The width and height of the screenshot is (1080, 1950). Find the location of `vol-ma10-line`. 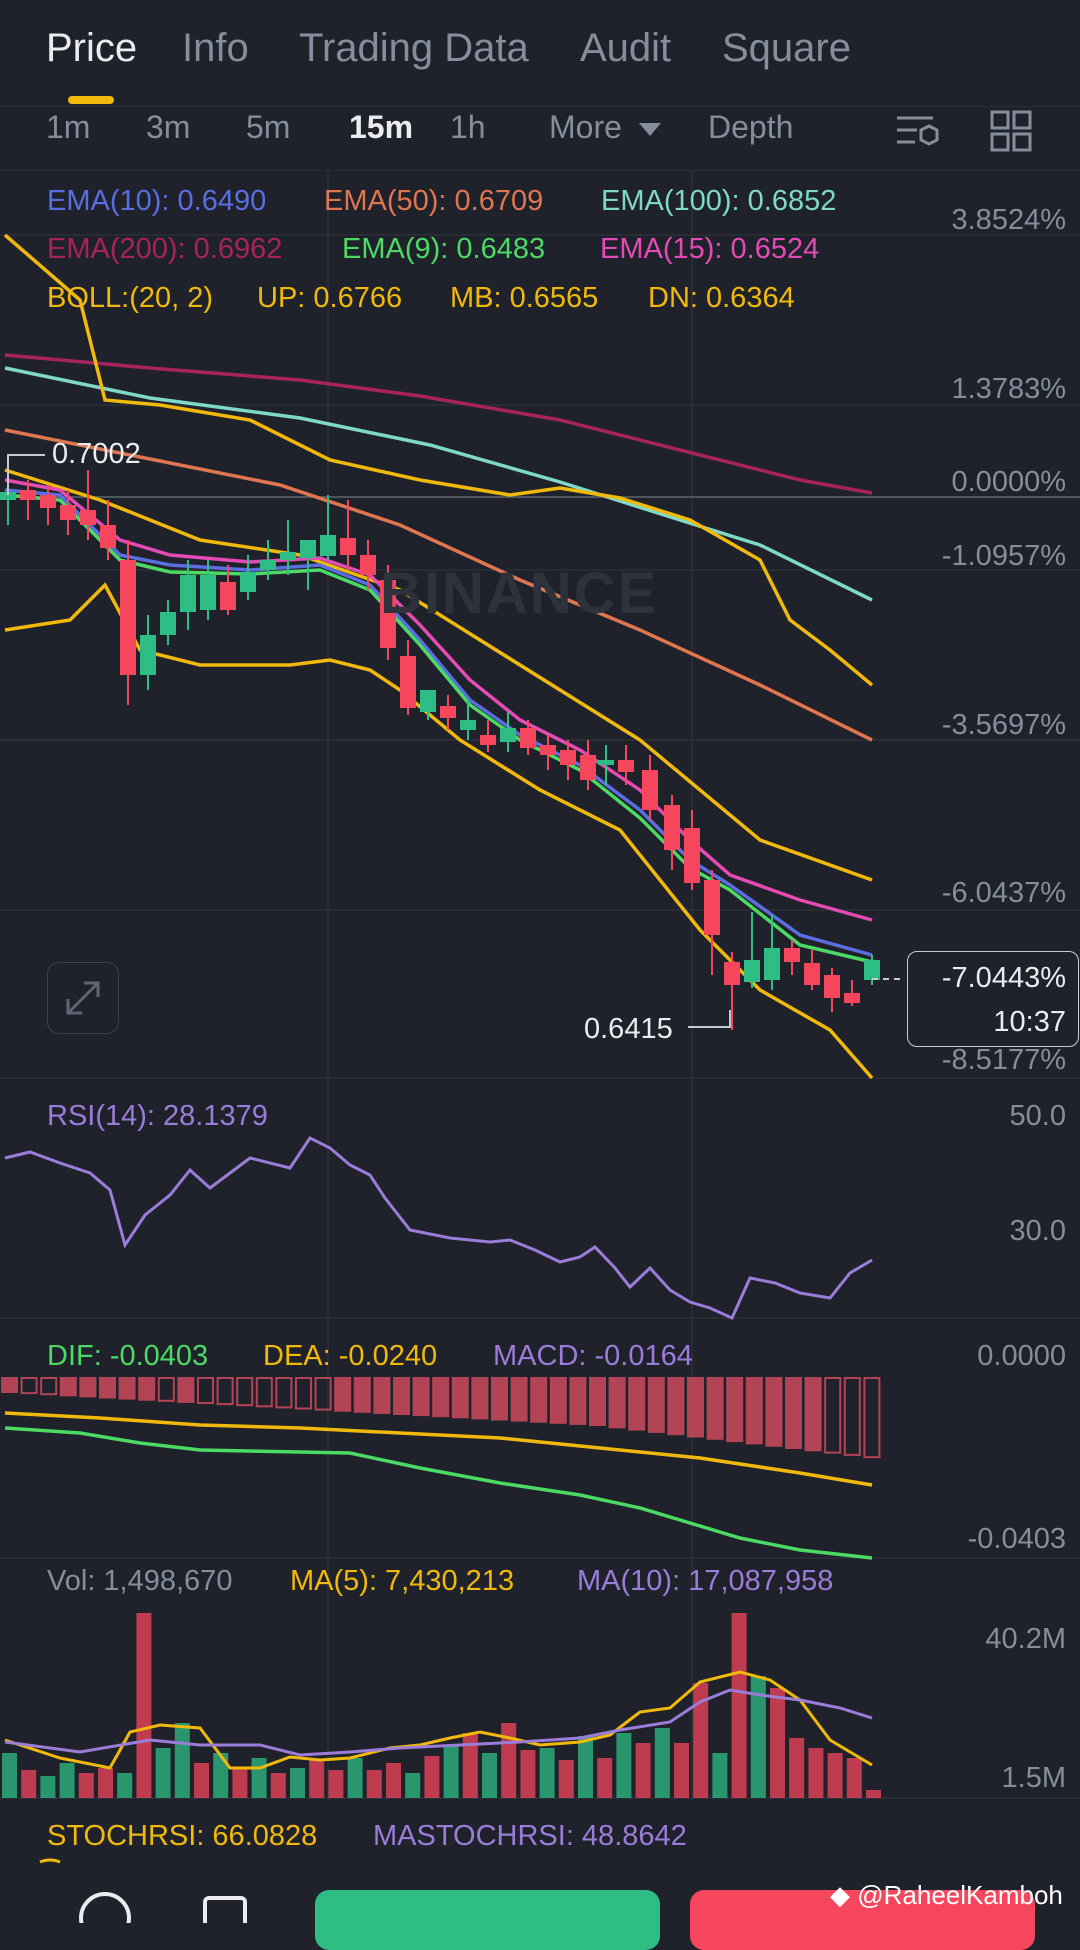

vol-ma10-line is located at coordinates (438, 1722).